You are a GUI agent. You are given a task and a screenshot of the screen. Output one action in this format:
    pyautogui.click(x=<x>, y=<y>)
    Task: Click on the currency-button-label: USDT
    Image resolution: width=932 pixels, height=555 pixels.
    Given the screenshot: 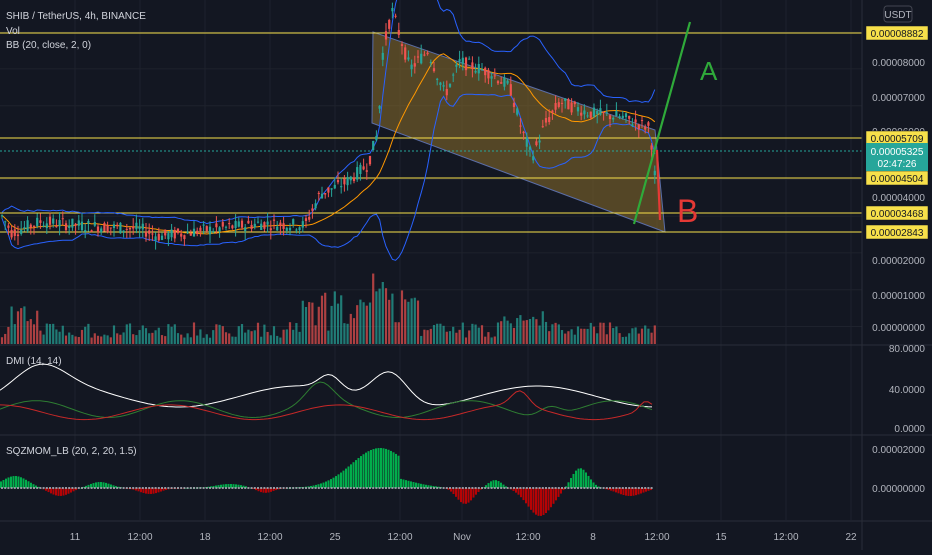 What is the action you would take?
    pyautogui.click(x=897, y=15)
    